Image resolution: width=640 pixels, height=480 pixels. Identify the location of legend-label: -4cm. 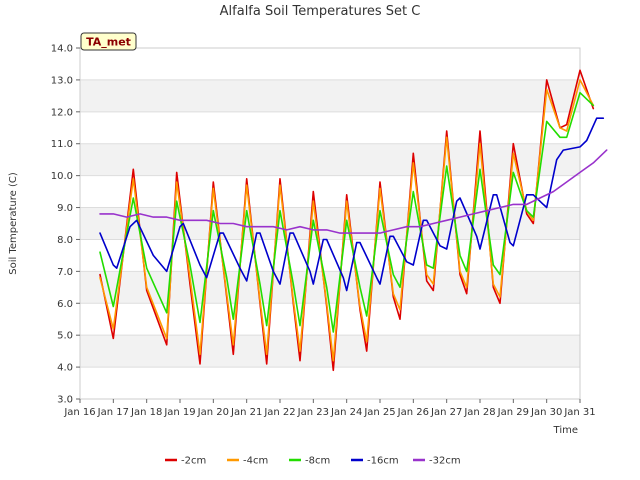
(255, 461).